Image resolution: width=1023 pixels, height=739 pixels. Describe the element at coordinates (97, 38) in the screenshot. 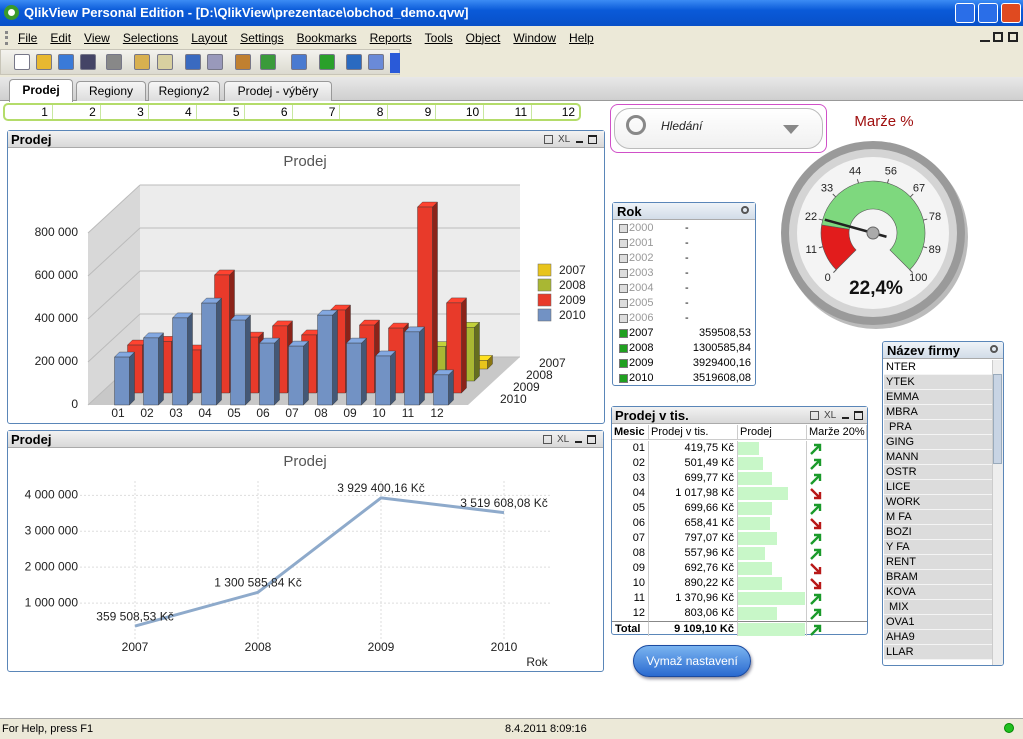

I see `menu-item: View` at that location.